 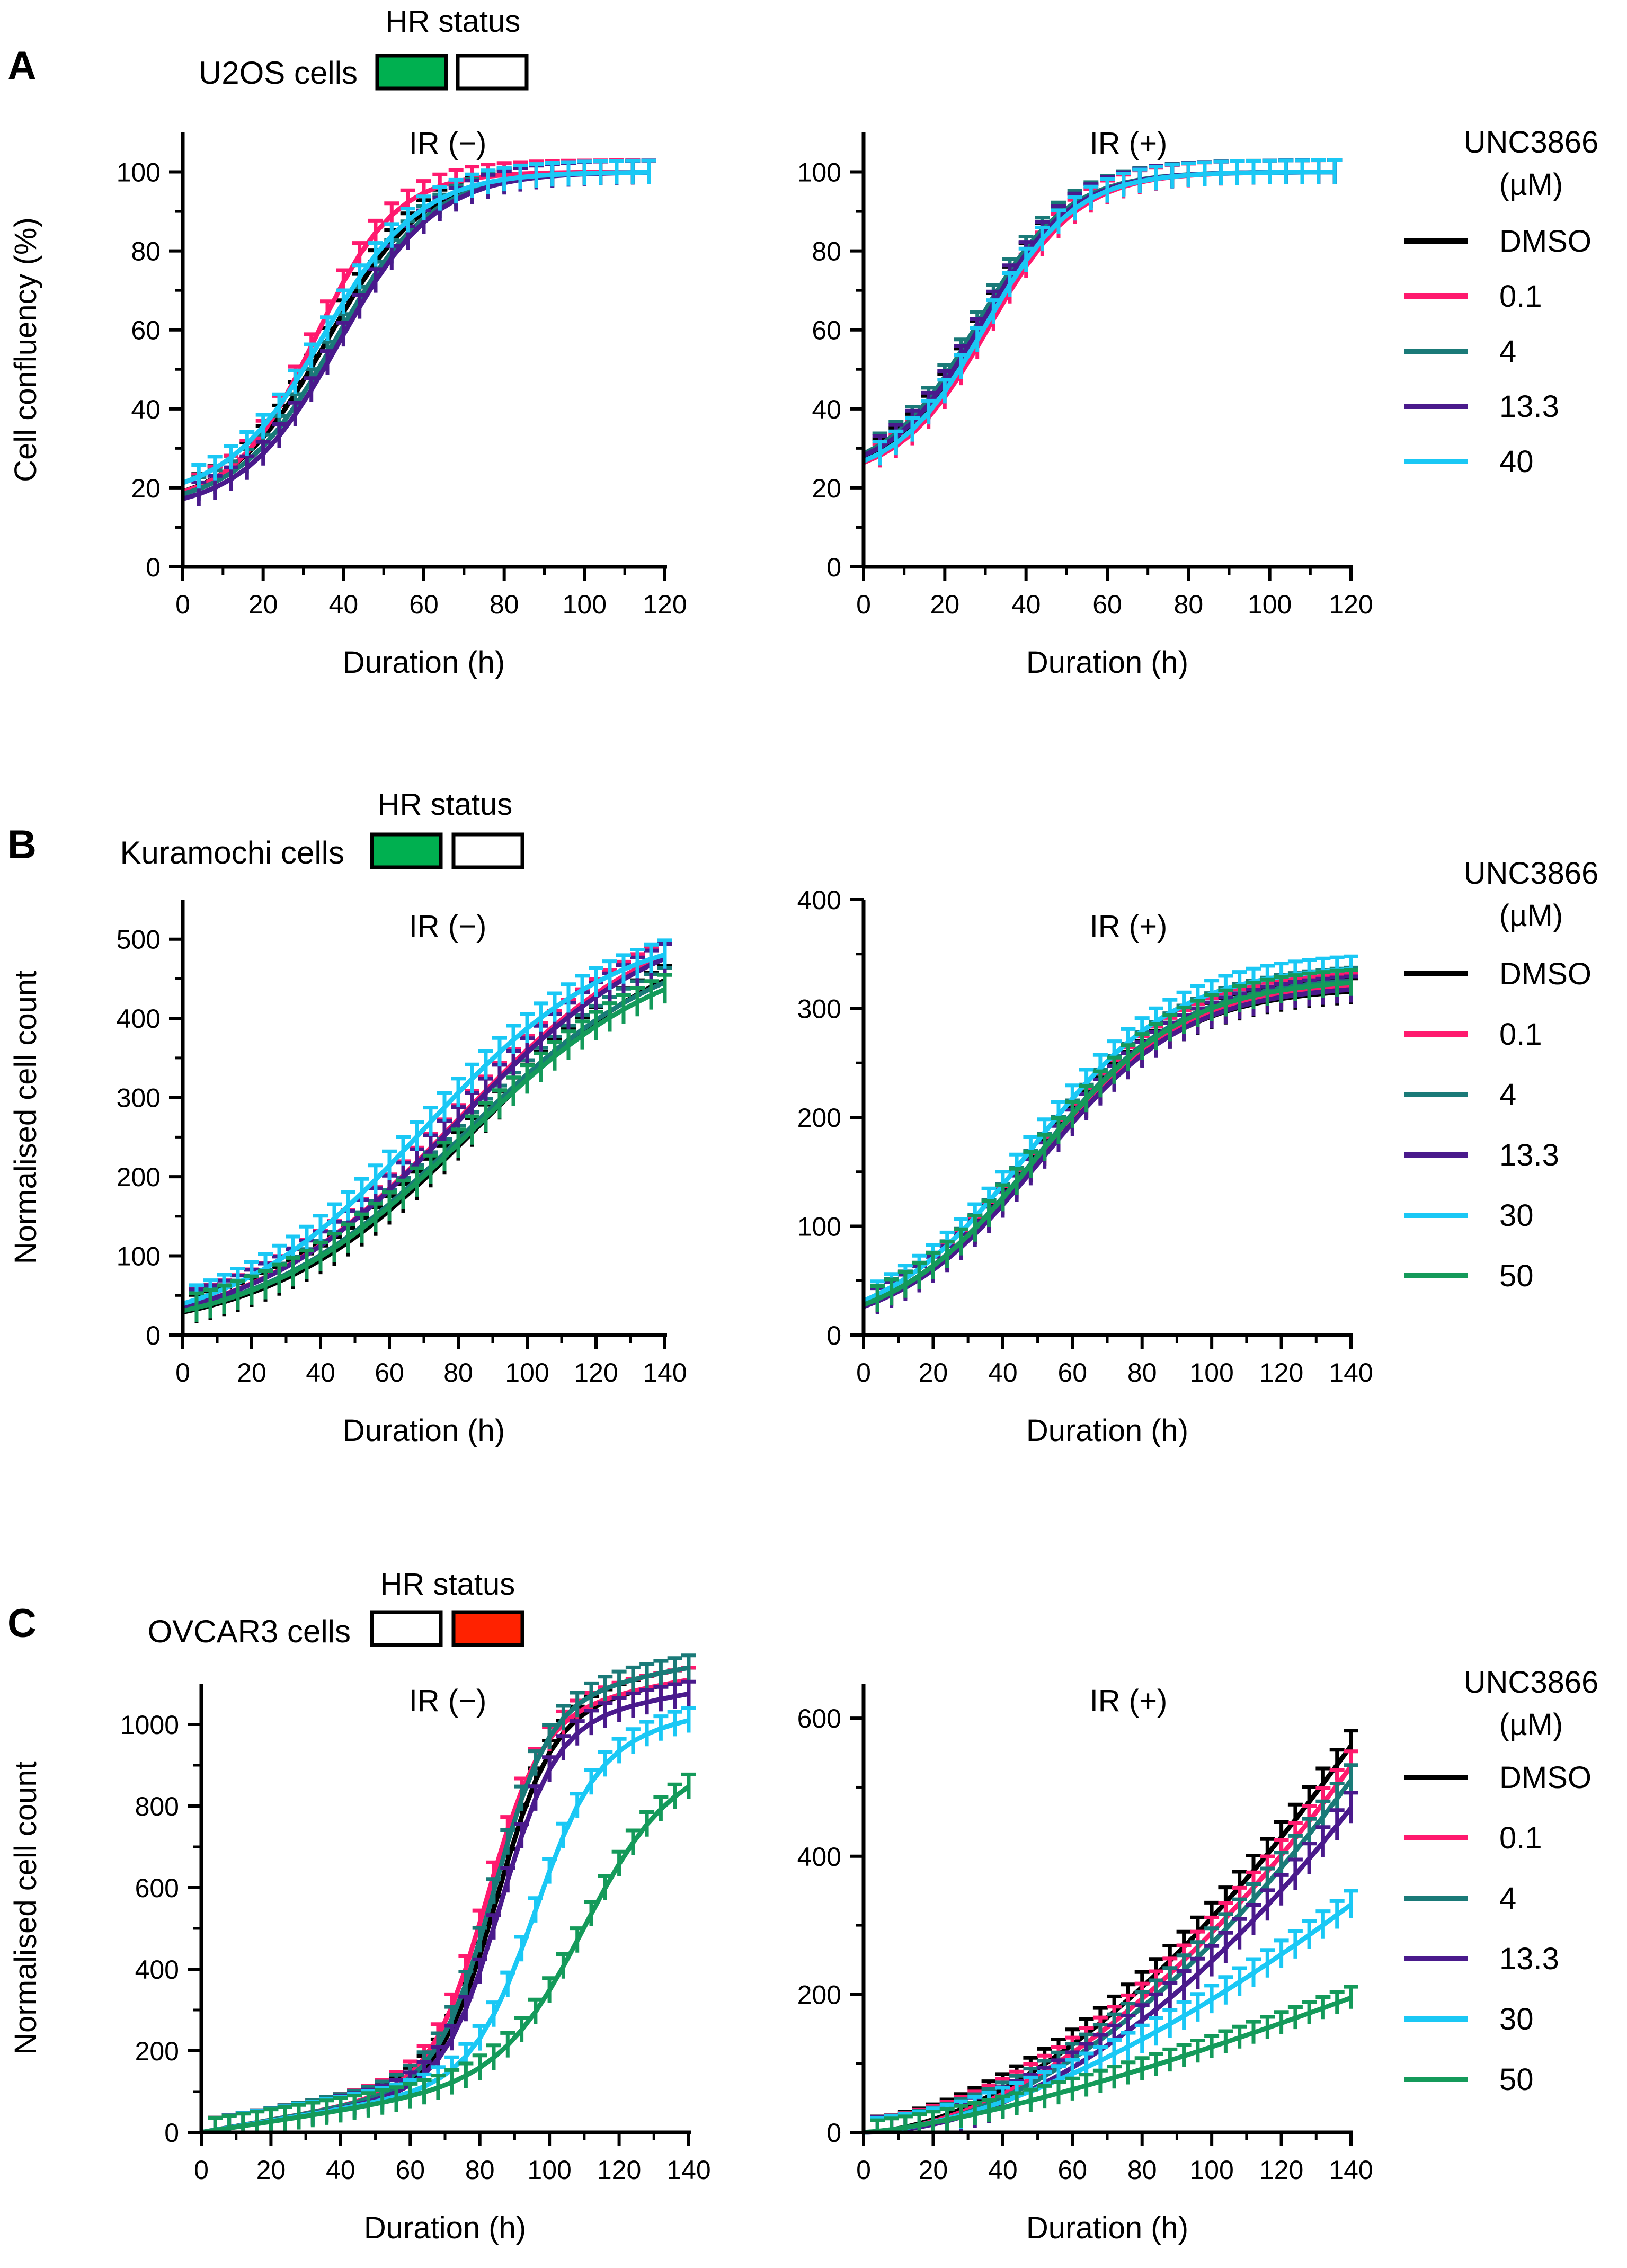 What do you see at coordinates (278, 73) in the screenshot?
I see `cell-line-label-a: U2OS cells` at bounding box center [278, 73].